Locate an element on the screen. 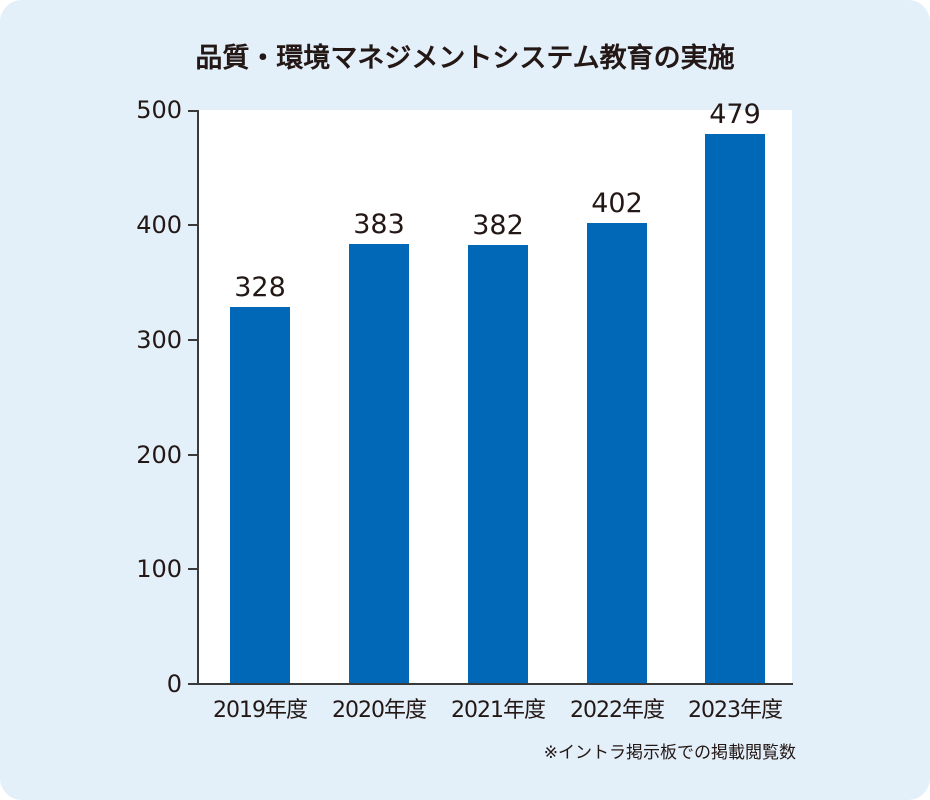  x-label-2023: 2023年度 is located at coordinates (735, 710).